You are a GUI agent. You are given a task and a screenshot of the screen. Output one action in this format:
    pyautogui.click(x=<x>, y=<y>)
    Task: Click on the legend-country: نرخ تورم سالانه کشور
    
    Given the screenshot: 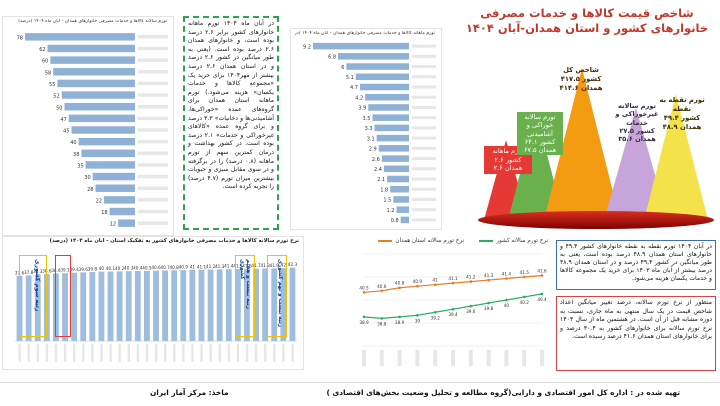 What is the action you would take?
    pyautogui.click(x=509, y=241)
    